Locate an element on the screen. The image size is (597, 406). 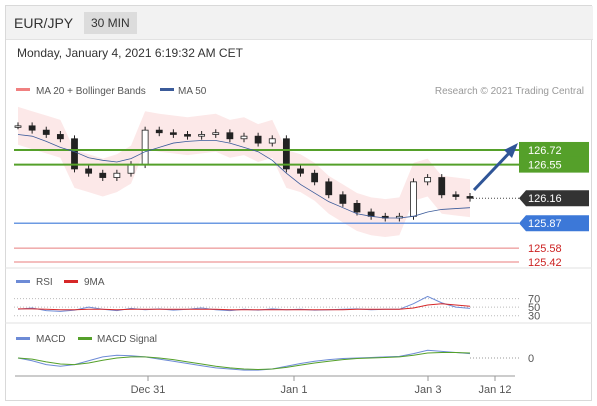
ma20-legend-swatch is located at coordinates (23, 89).